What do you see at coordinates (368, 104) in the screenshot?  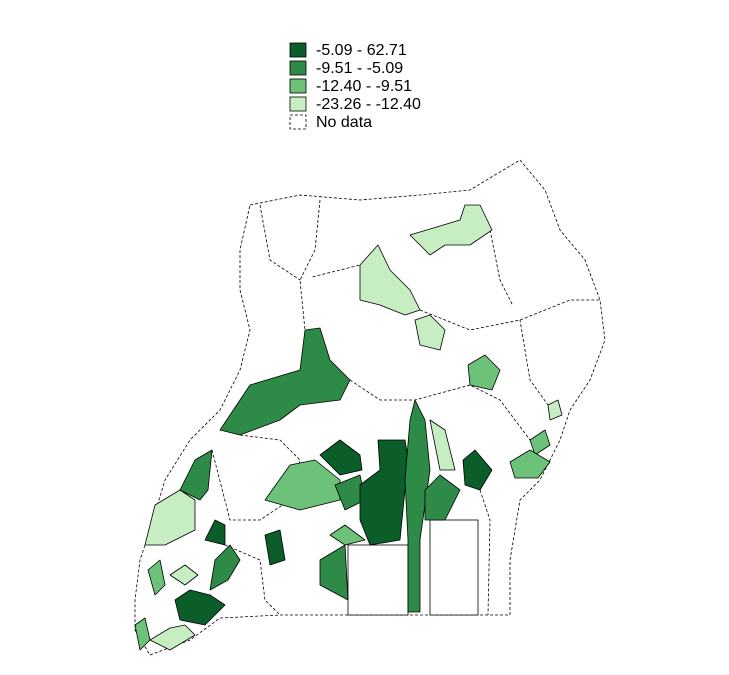 I see `legend-label: -23.26 - -12.40` at bounding box center [368, 104].